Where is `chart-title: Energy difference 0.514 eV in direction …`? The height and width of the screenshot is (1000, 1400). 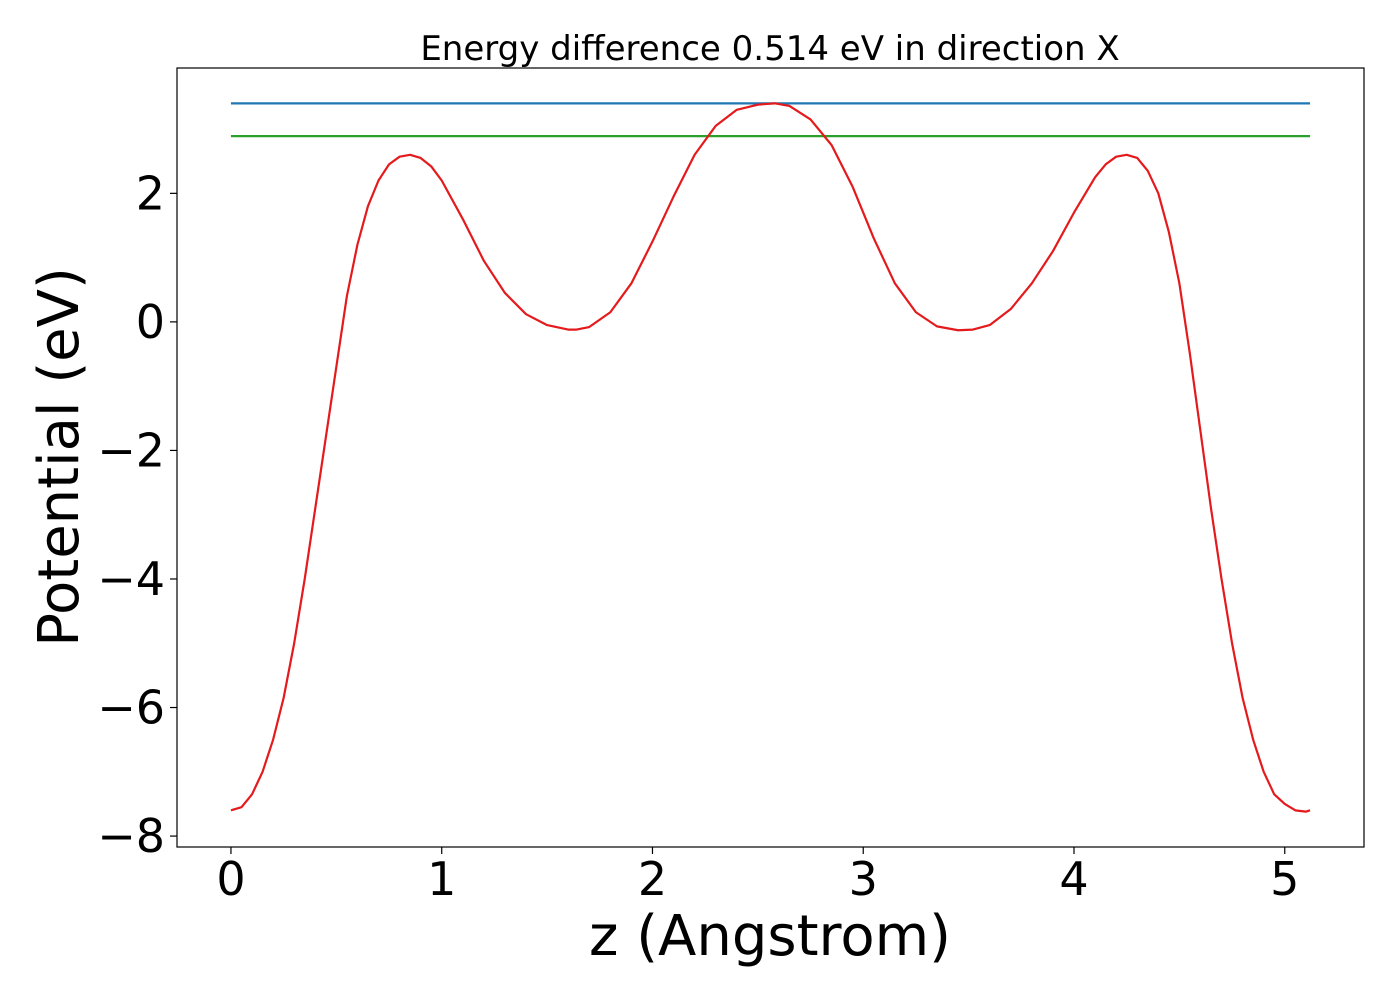
chart-title: Energy difference 0.514 eV in direction … is located at coordinates (769, 49).